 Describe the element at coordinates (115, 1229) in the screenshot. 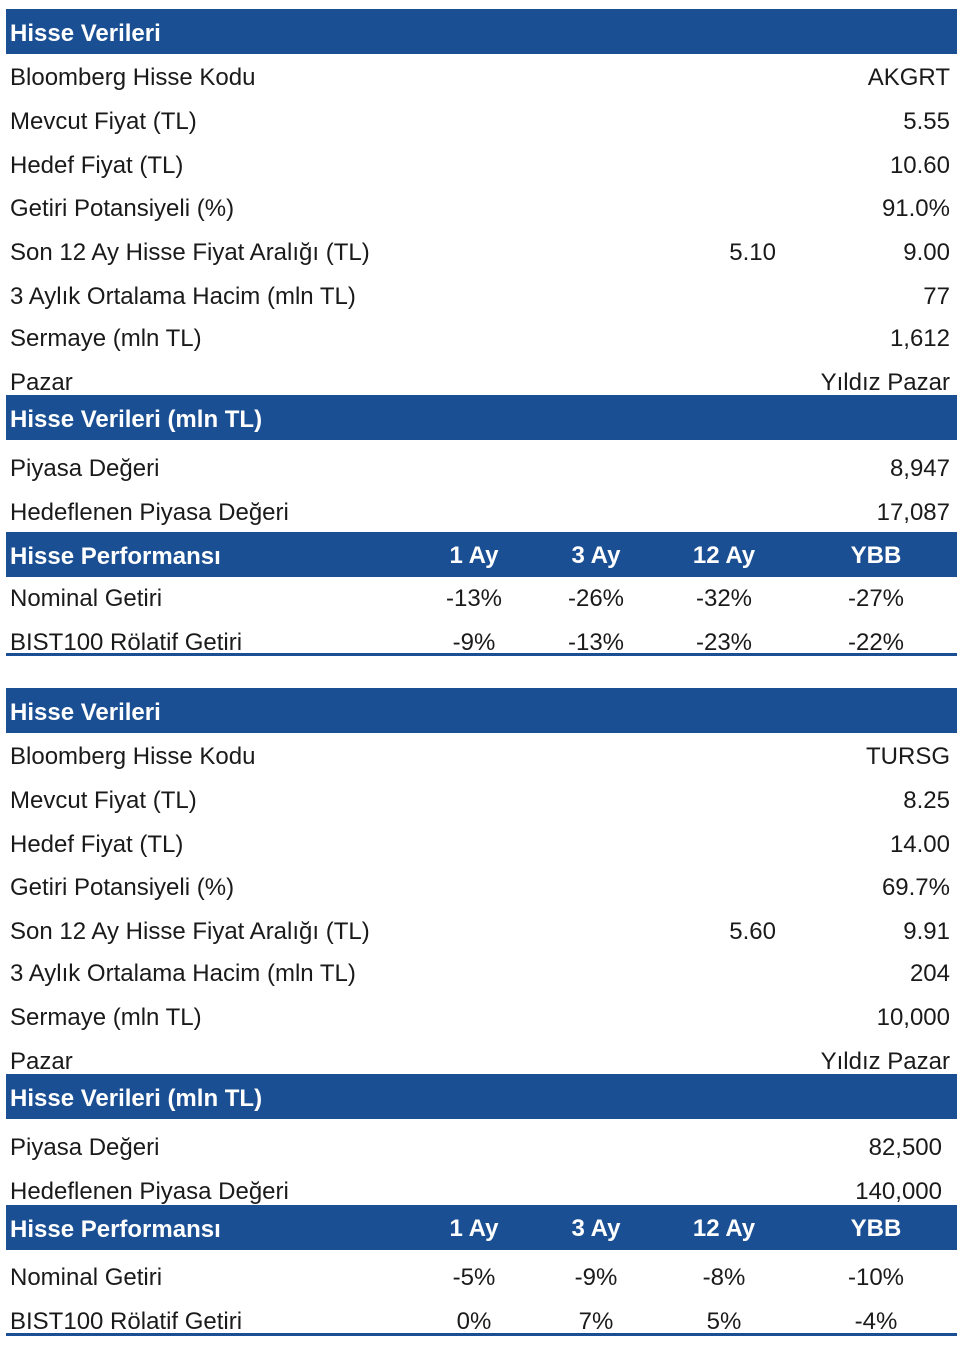

I see `header-title: Hisse Performansı` at that location.